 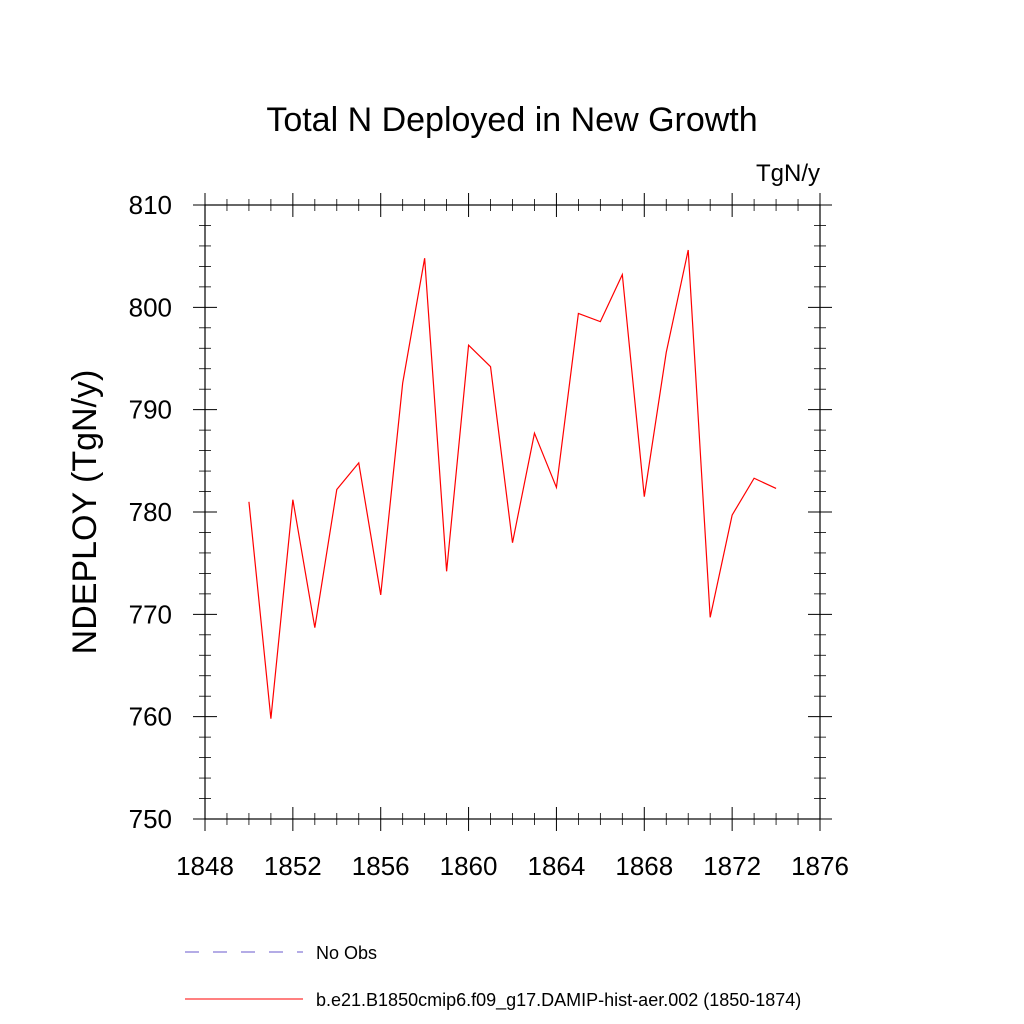 I want to click on y-tick-label: 750, so click(x=150, y=819).